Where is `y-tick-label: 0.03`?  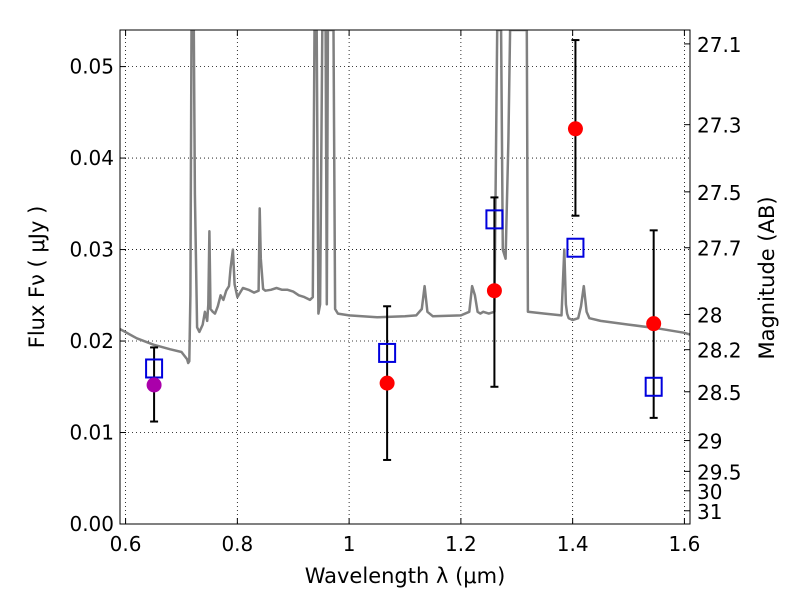 y-tick-label: 0.03 is located at coordinates (91, 250).